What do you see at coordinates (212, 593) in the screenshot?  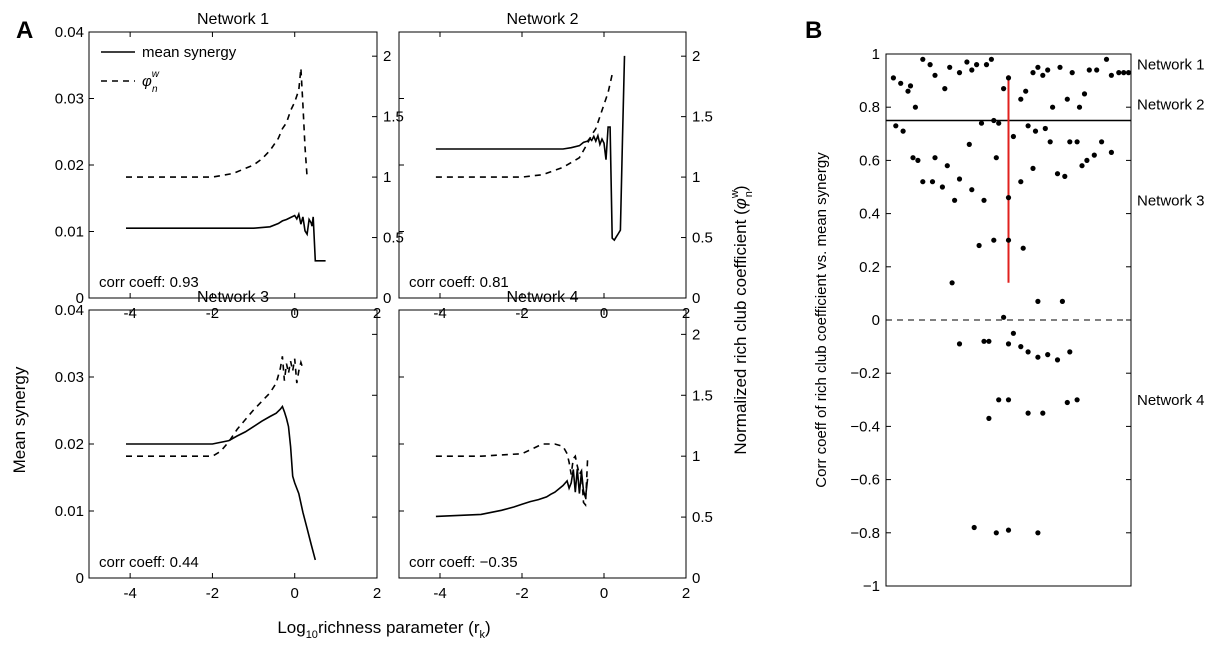 I see `x-tick-label: -2` at bounding box center [212, 593].